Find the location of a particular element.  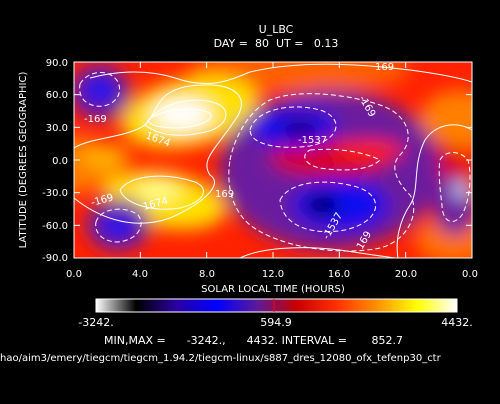

x-tick-label: 16.0 is located at coordinates (339, 274).